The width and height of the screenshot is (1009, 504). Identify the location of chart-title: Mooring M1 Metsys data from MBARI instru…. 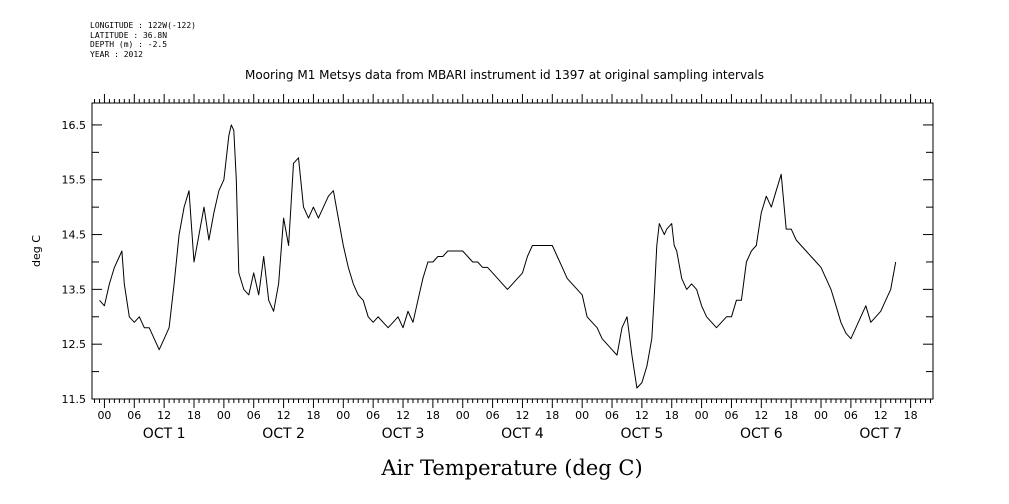
(504, 75).